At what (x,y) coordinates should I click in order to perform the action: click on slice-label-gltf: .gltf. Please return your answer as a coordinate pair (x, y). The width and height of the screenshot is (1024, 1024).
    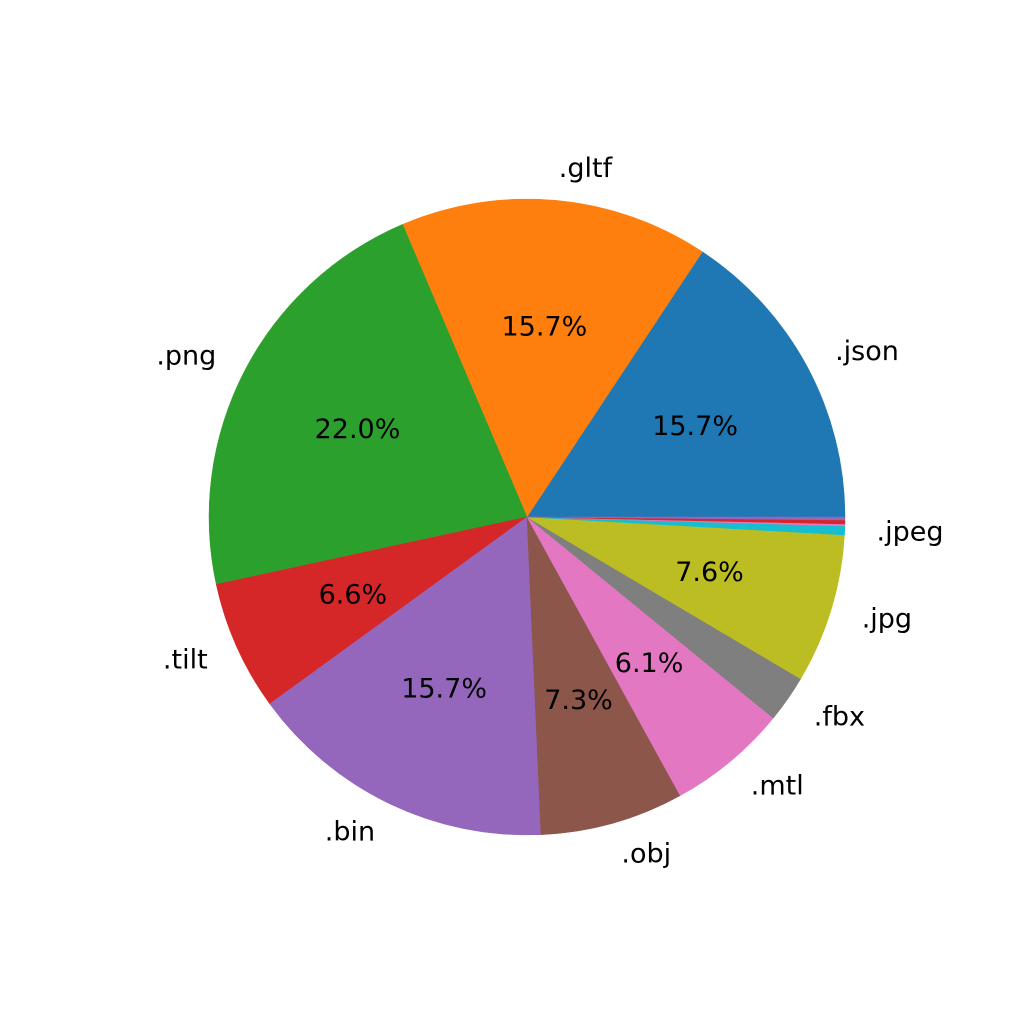
    Looking at the image, I should click on (586, 168).